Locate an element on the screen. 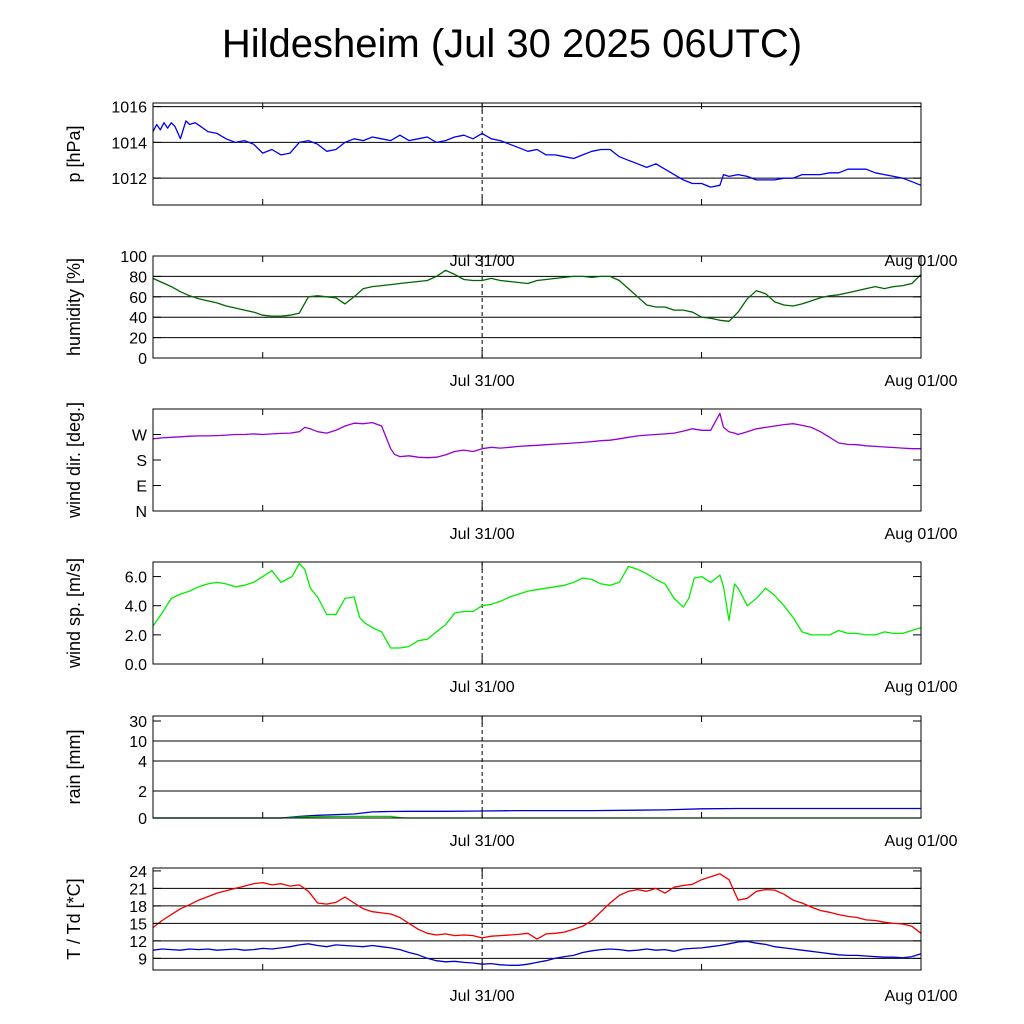 This screenshot has height=1024, width=1024. y-tick-label: 20 is located at coordinates (138, 339).